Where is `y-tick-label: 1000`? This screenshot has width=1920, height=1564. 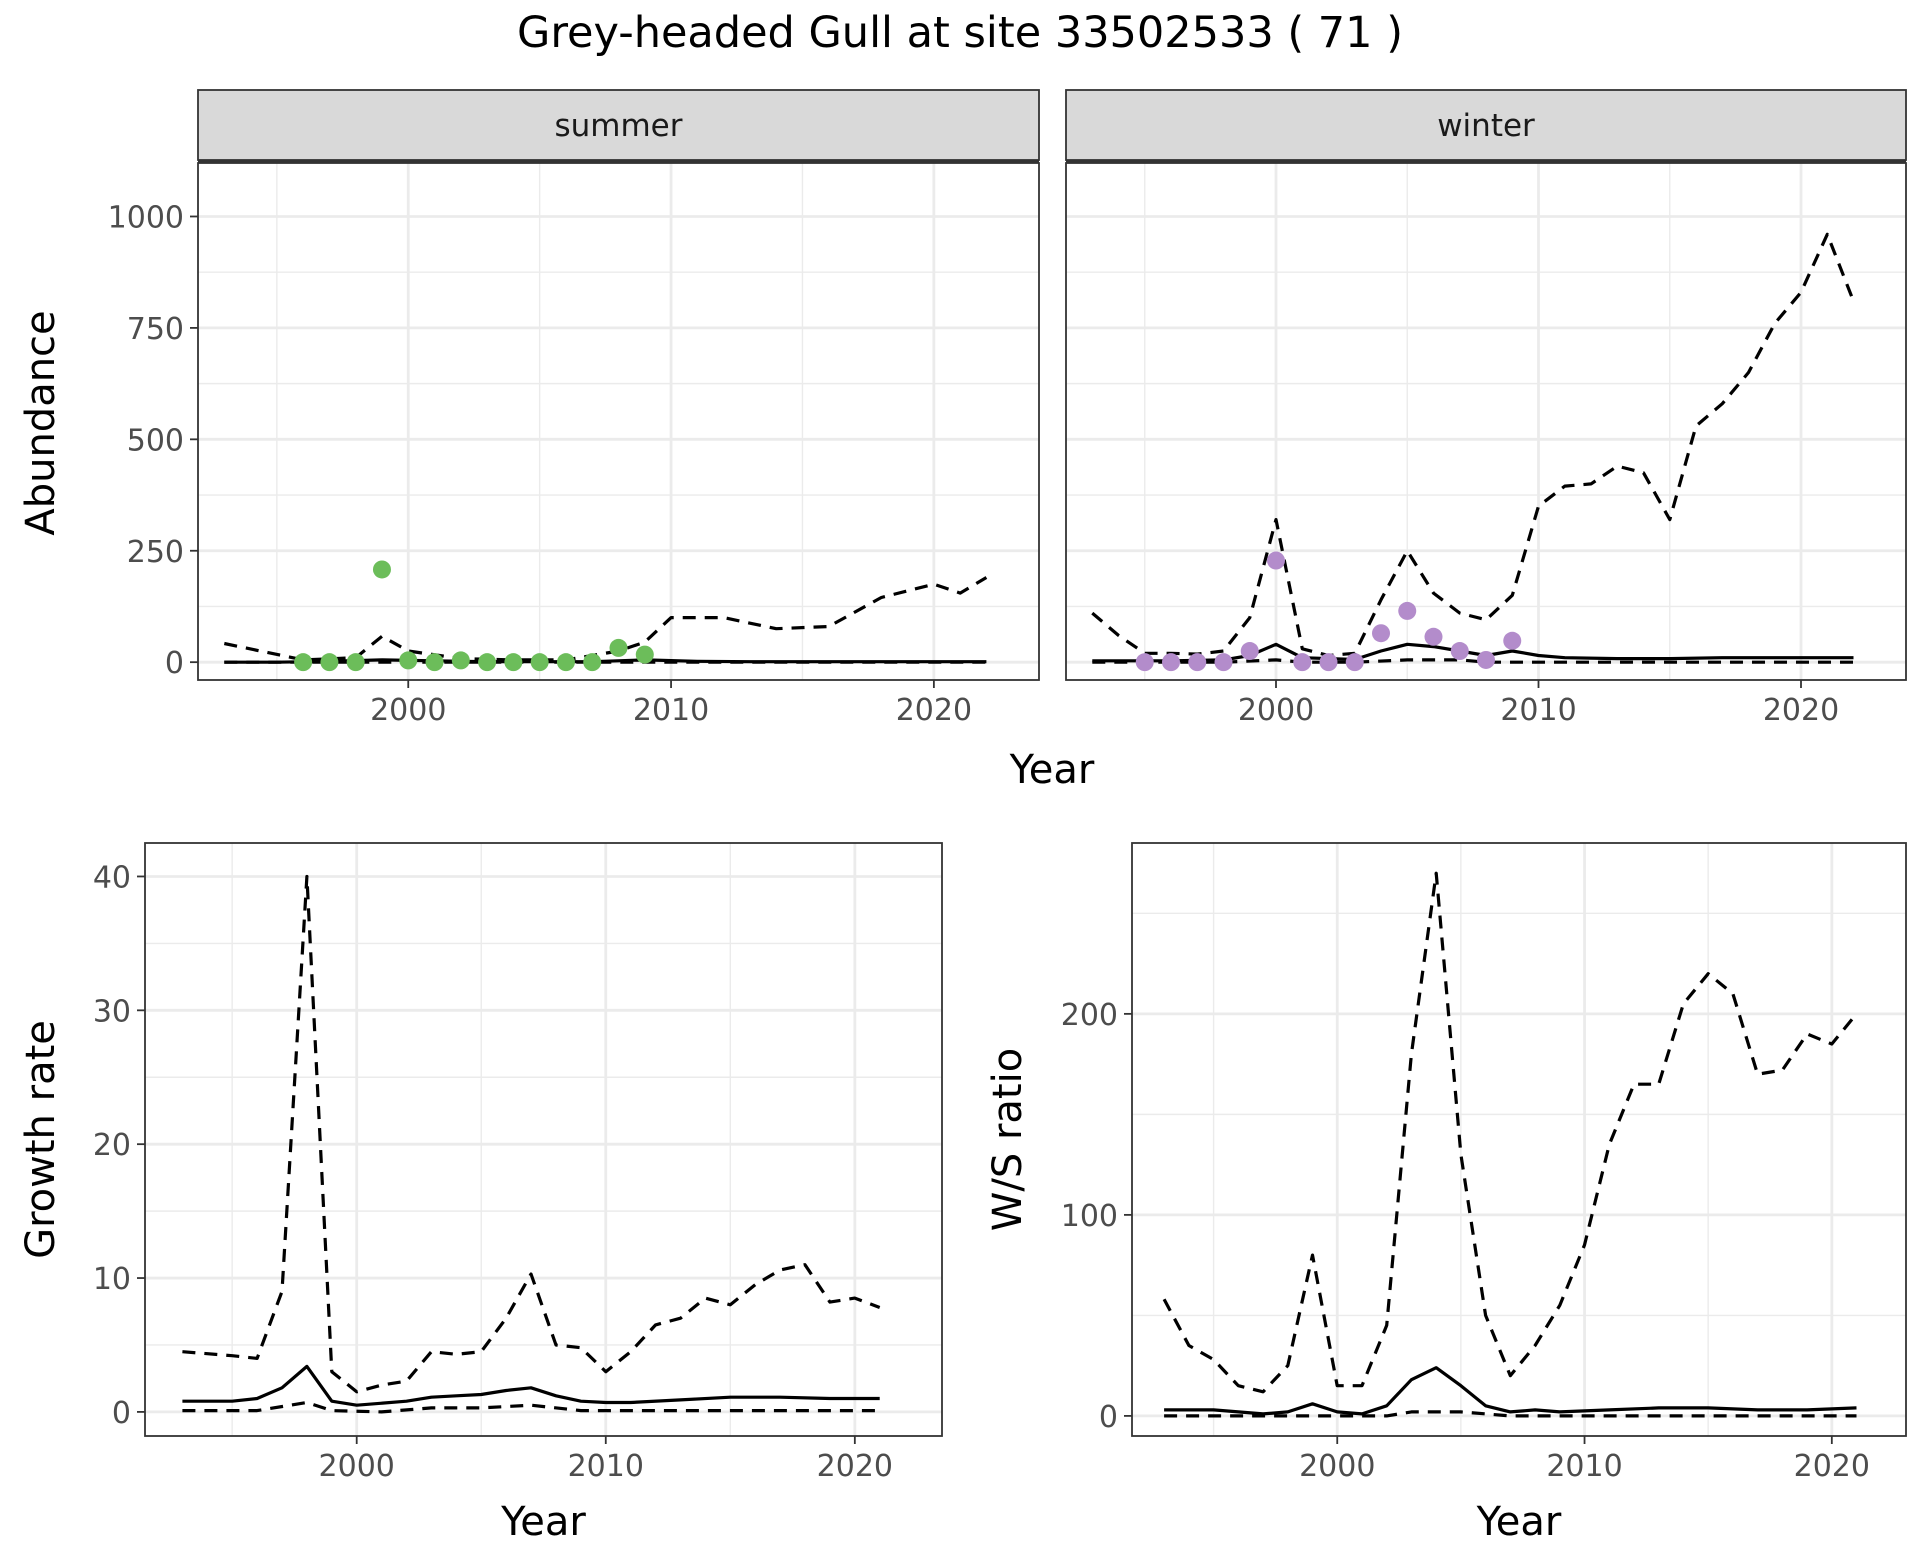
y-tick-label: 1000 is located at coordinates (146, 217).